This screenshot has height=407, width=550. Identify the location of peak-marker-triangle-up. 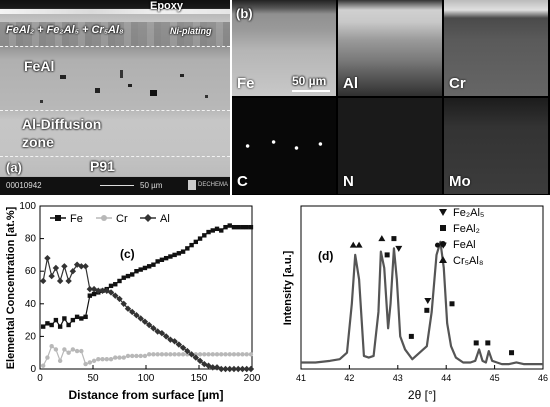
(359, 244).